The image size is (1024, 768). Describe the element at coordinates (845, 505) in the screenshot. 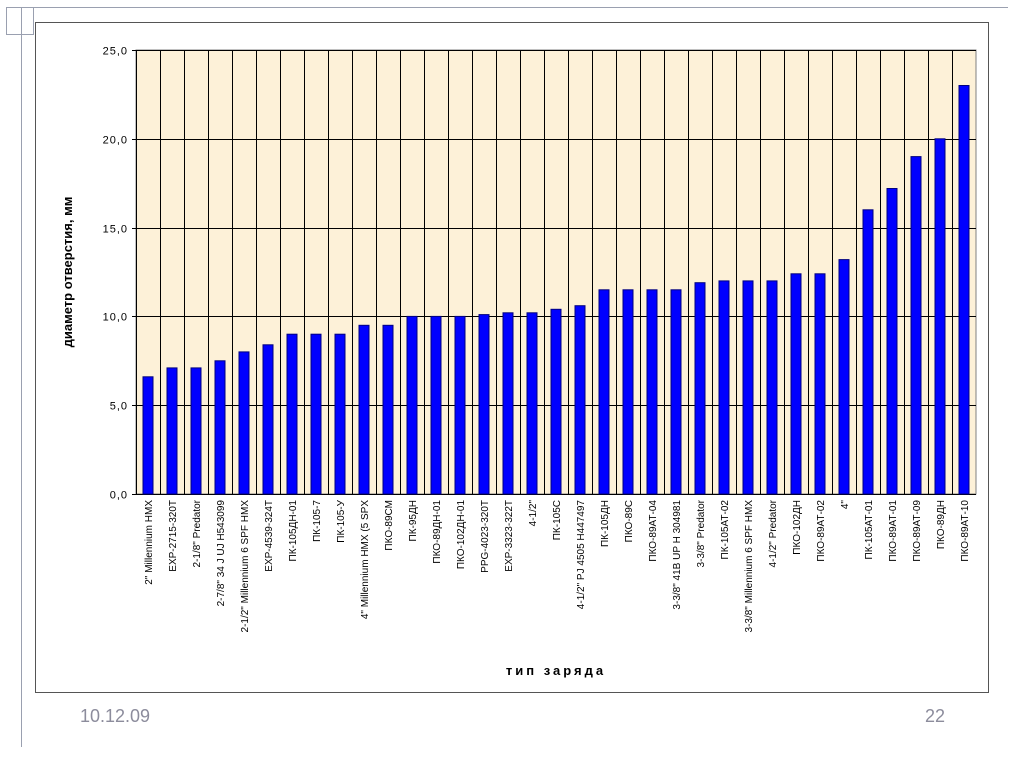

I see `x-tick-label: 4"` at that location.